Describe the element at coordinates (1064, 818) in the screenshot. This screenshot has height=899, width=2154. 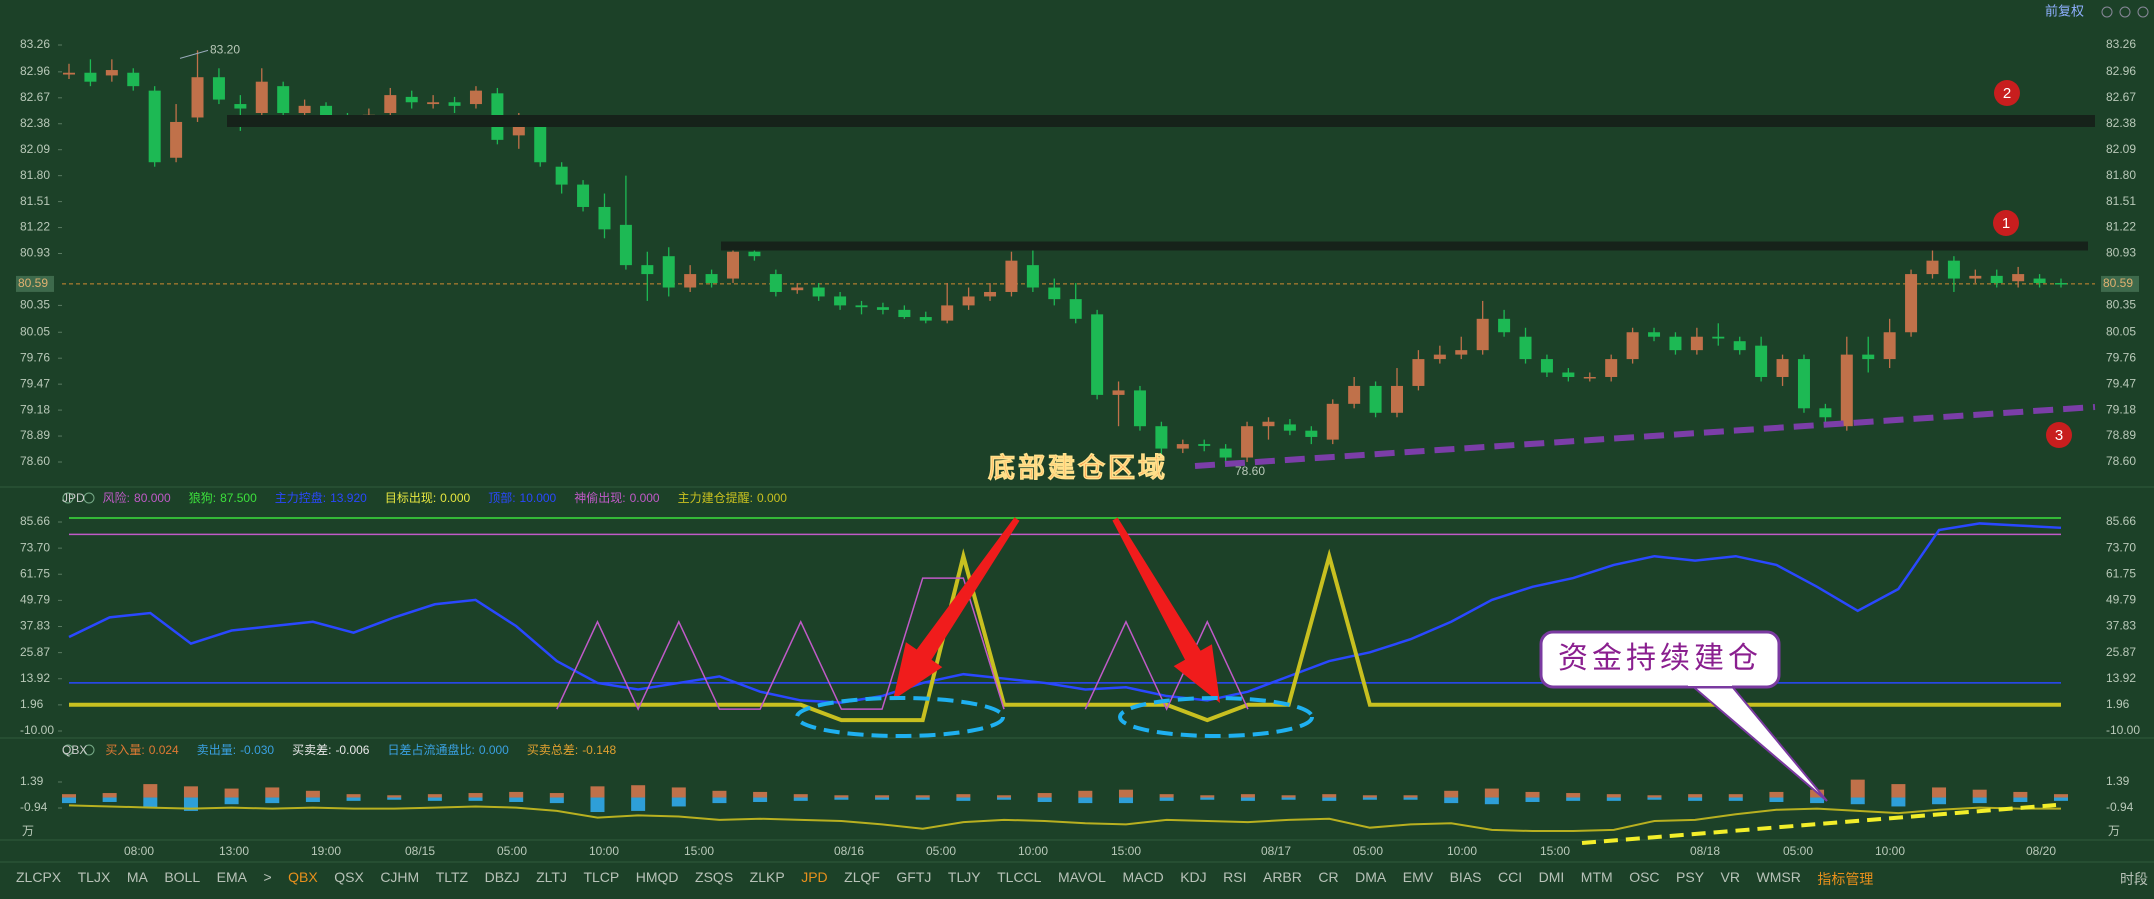
I see `flow-line` at that location.